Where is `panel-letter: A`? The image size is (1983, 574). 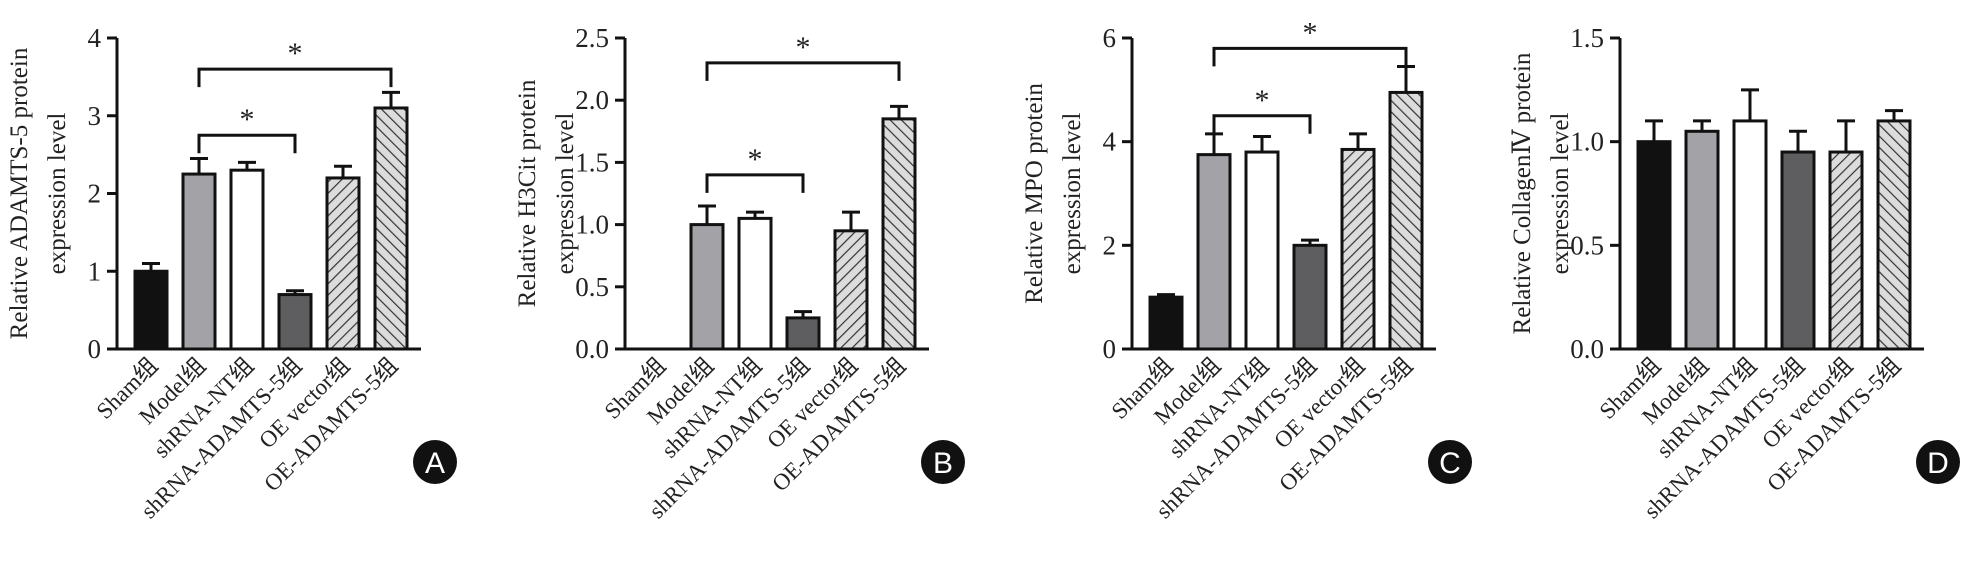 panel-letter: A is located at coordinates (435, 463).